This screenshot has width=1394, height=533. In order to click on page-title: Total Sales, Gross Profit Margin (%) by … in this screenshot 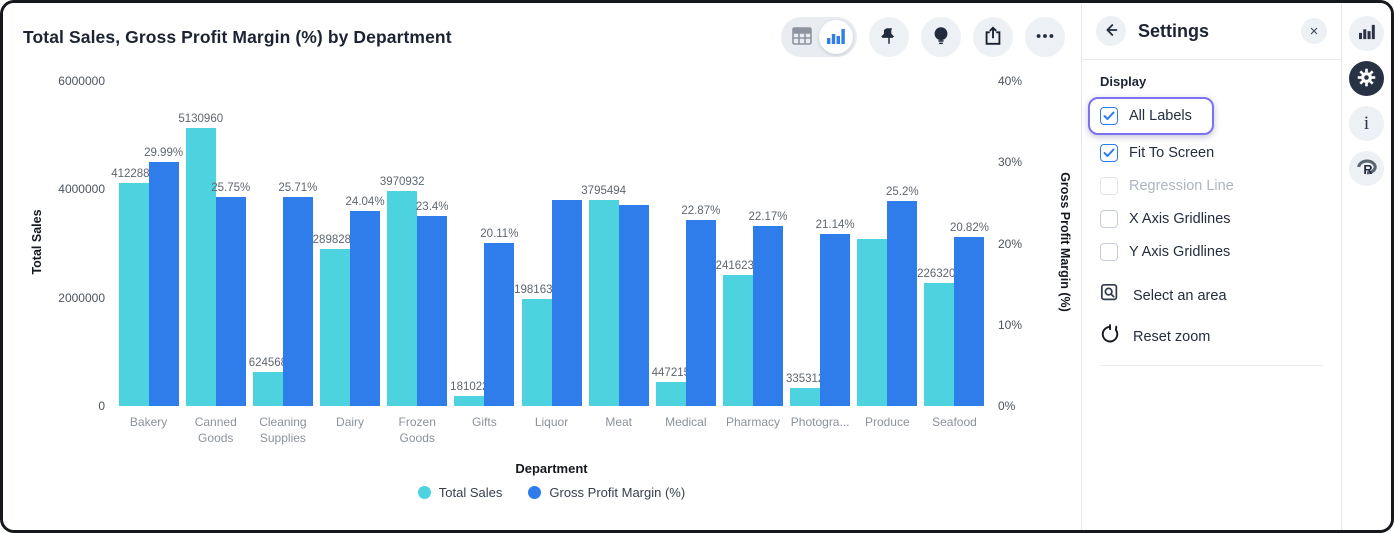, I will do `click(237, 37)`.